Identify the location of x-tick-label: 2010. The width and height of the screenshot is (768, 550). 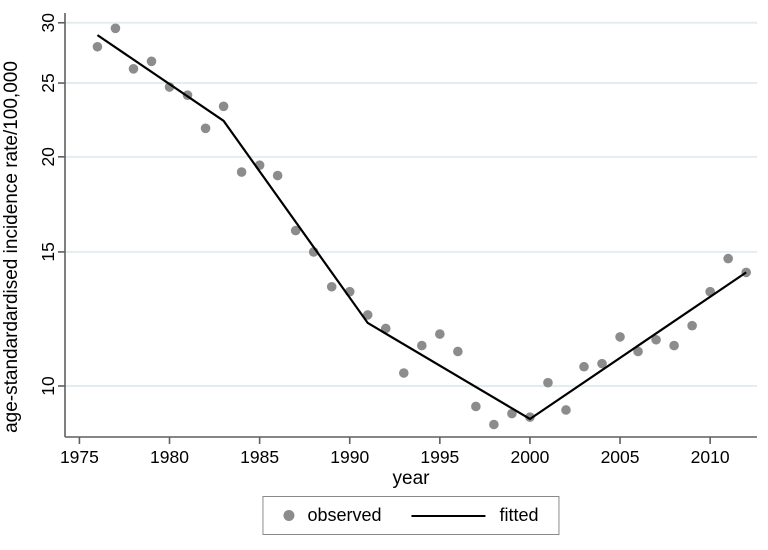
(710, 457).